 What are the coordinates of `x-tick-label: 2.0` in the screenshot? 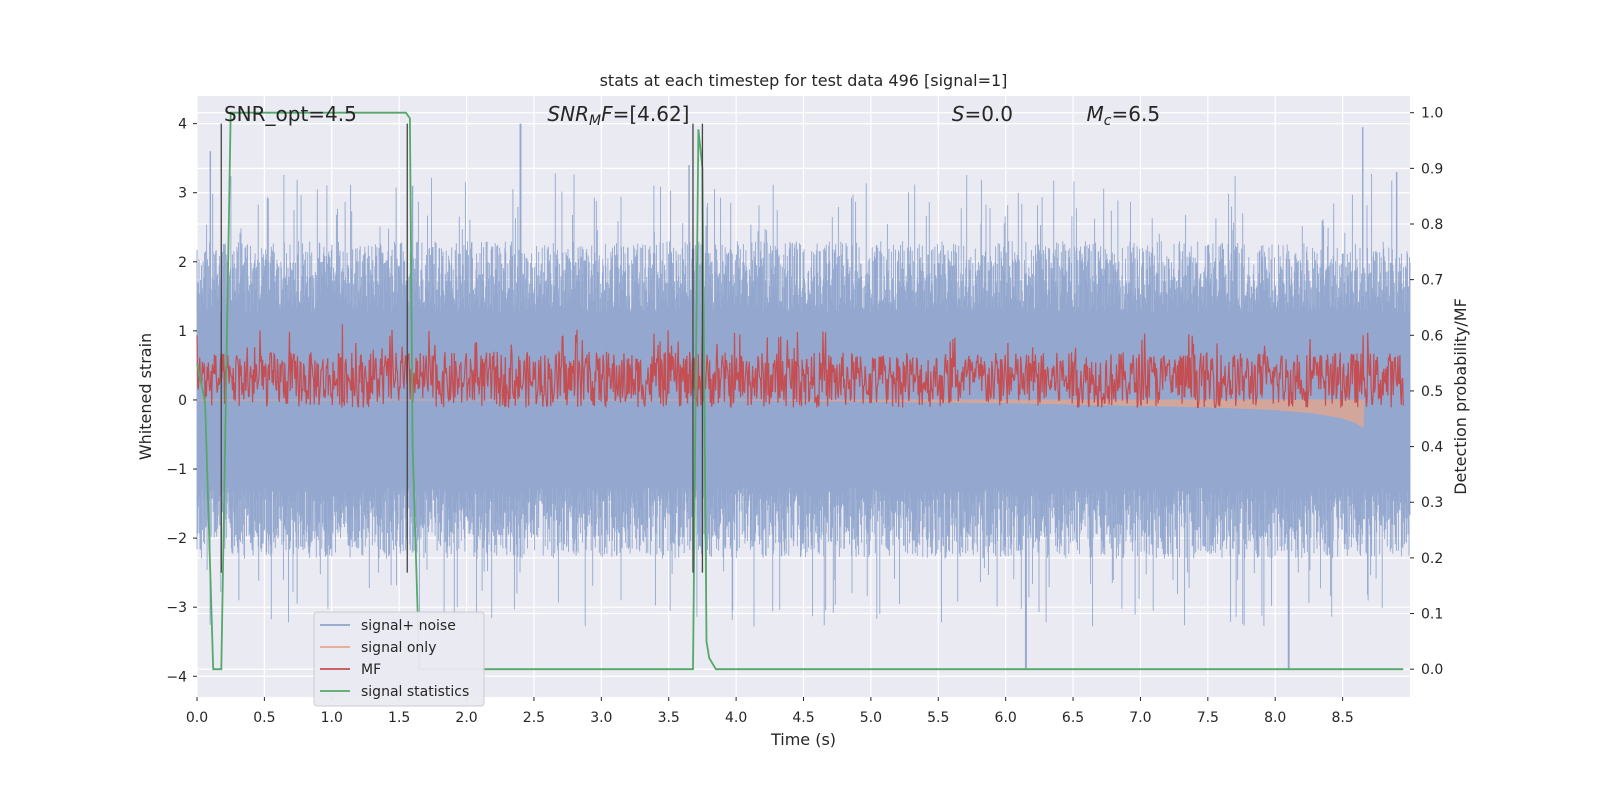 It's located at (466, 718).